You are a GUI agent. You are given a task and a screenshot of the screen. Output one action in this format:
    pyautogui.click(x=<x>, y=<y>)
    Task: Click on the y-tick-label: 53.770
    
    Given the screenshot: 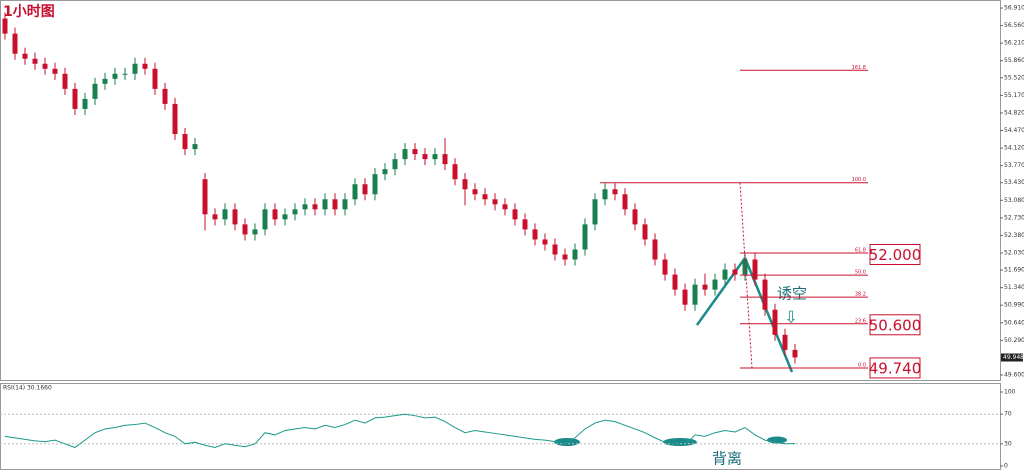 What is the action you would take?
    pyautogui.click(x=1014, y=165)
    